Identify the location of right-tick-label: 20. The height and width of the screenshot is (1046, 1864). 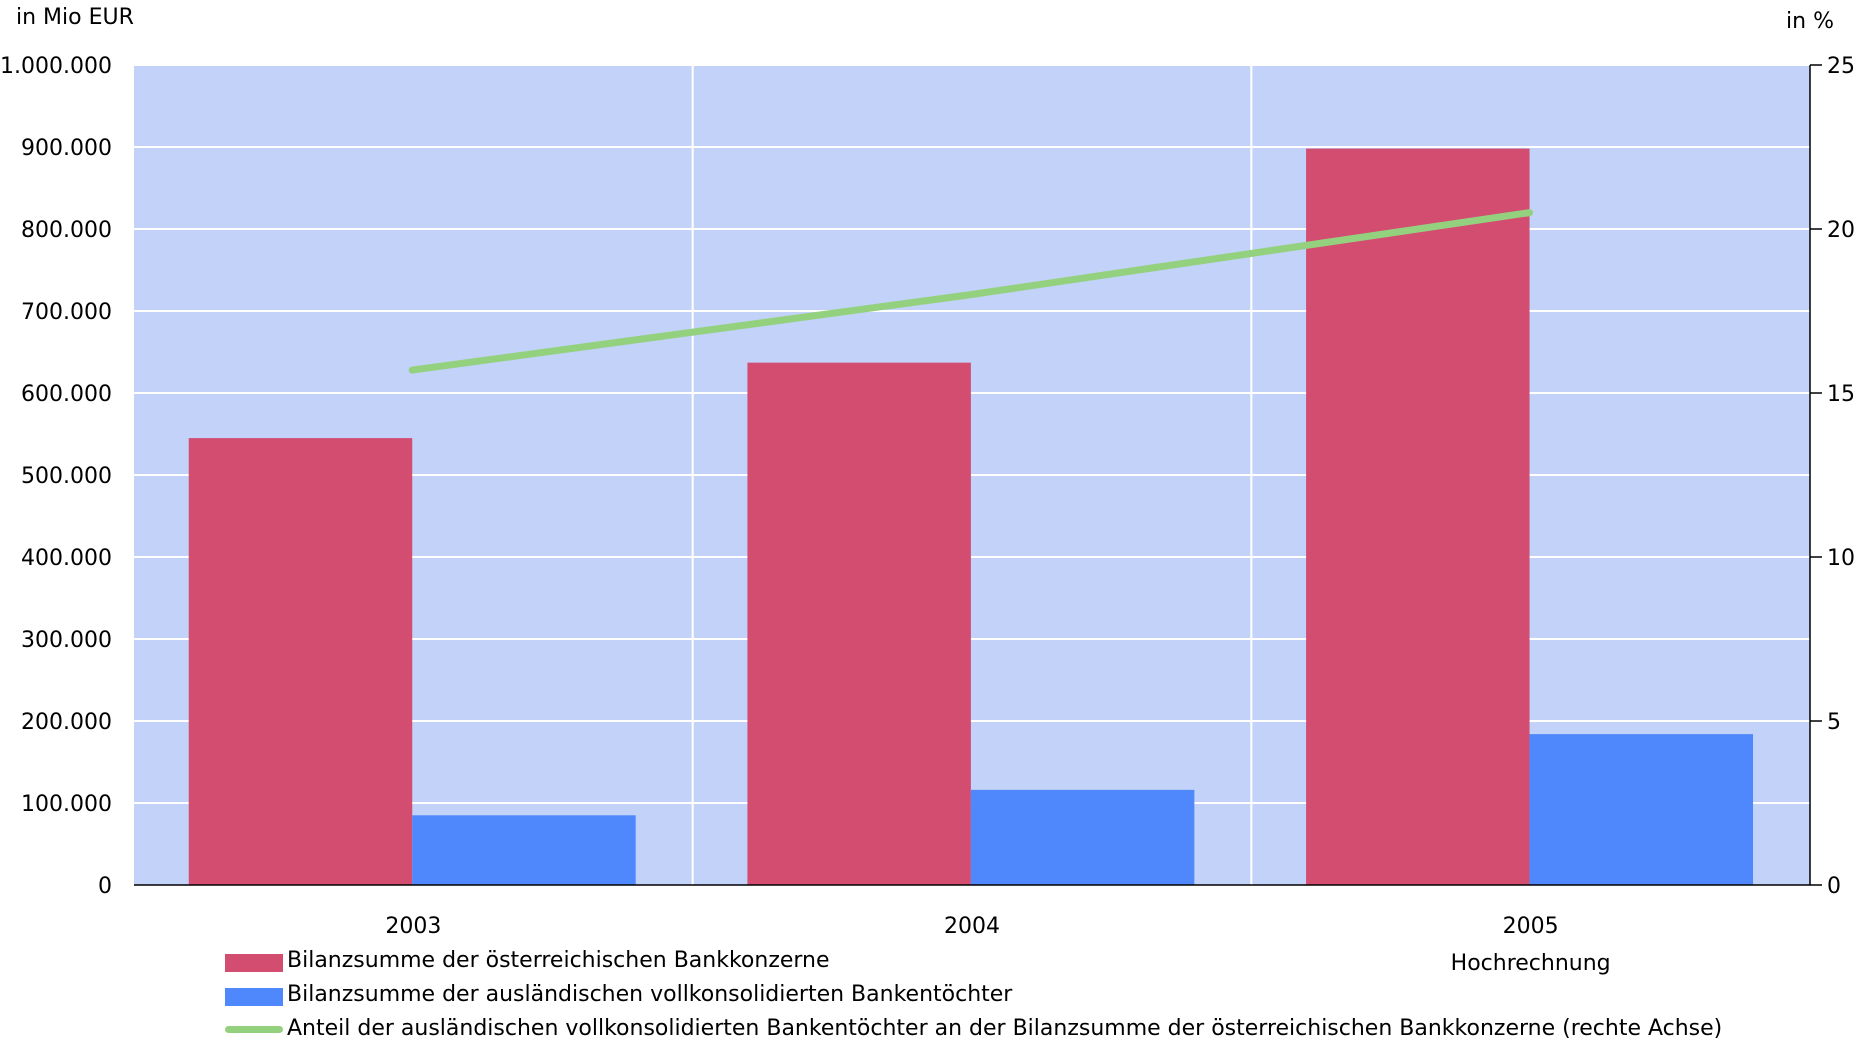
(1841, 230).